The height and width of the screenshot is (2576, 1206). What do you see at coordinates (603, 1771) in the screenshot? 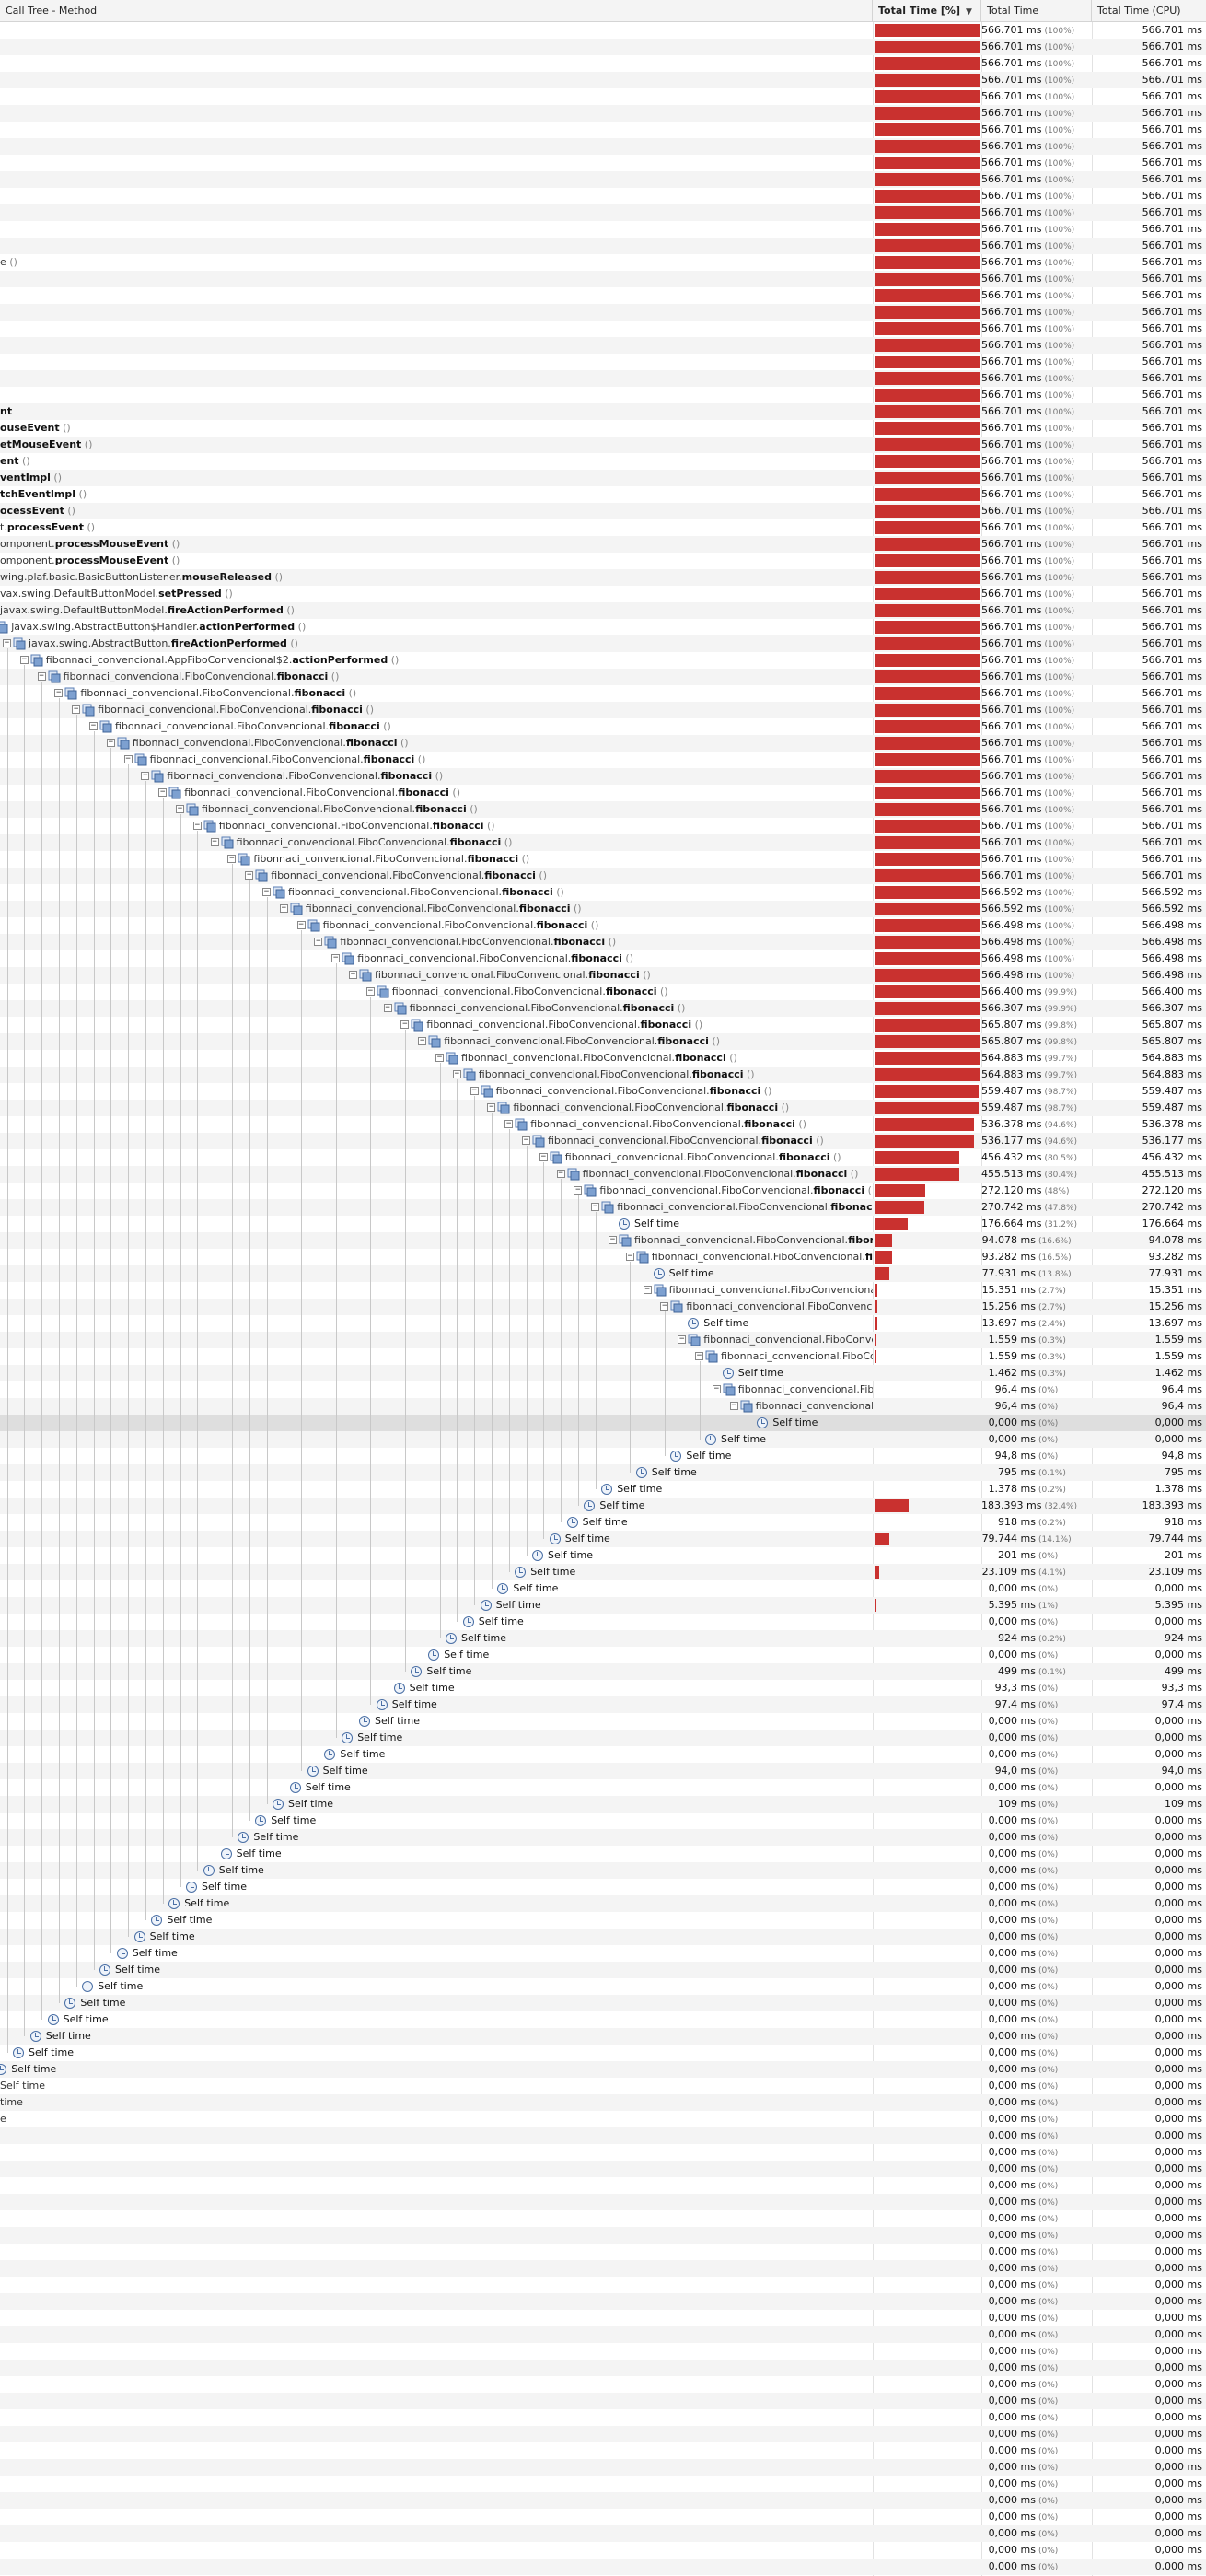
I see `self-time-row: Self time 94,0 ms (0%) 94,0 ms` at bounding box center [603, 1771].